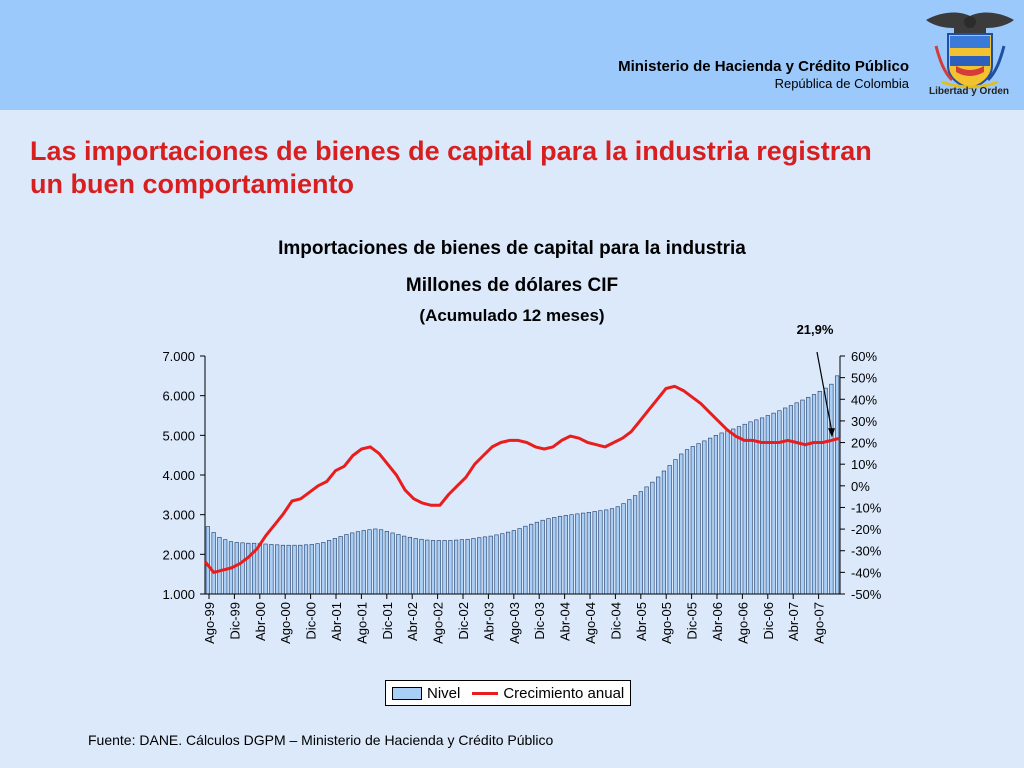 The width and height of the screenshot is (1024, 768). What do you see at coordinates (539, 621) in the screenshot?
I see `x-tick-label: Dic-03` at bounding box center [539, 621].